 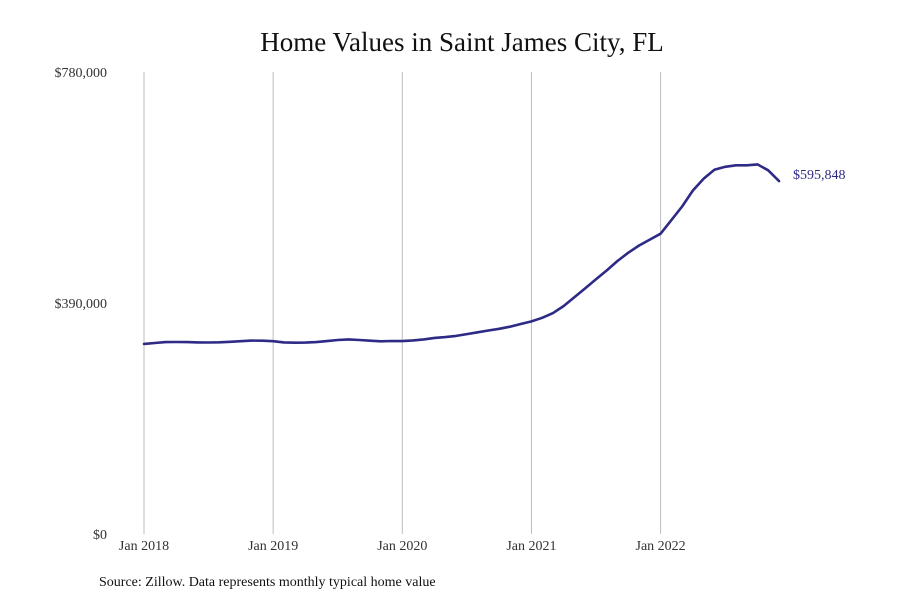 What do you see at coordinates (461, 42) in the screenshot?
I see `chart-title: Home Values in Saint James City, FL` at bounding box center [461, 42].